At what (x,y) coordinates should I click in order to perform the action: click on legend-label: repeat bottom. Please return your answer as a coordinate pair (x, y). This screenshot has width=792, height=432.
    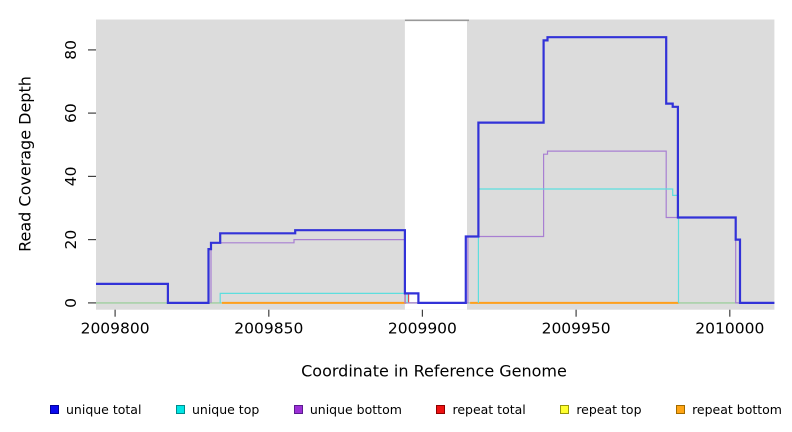
    Looking at the image, I should click on (737, 409).